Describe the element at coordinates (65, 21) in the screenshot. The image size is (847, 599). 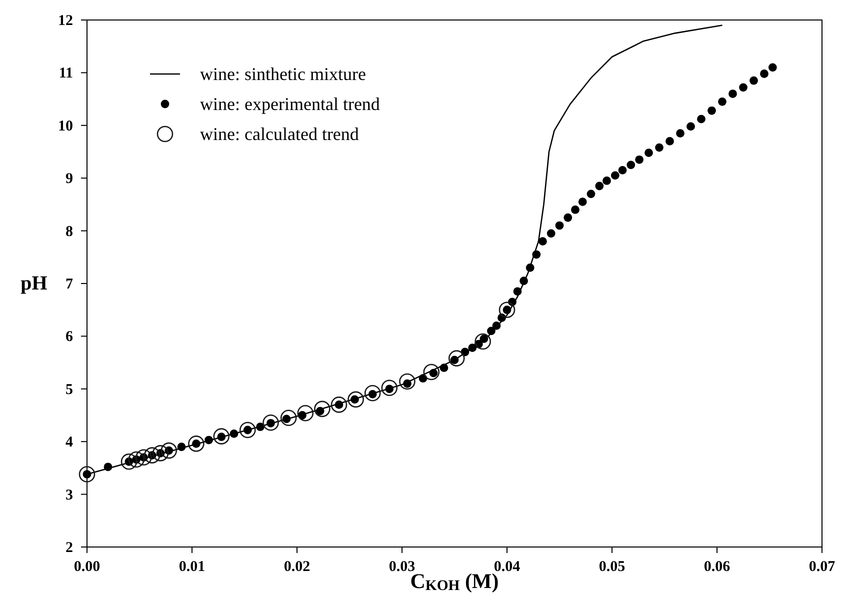
I see `y-tick-label: 12` at that location.